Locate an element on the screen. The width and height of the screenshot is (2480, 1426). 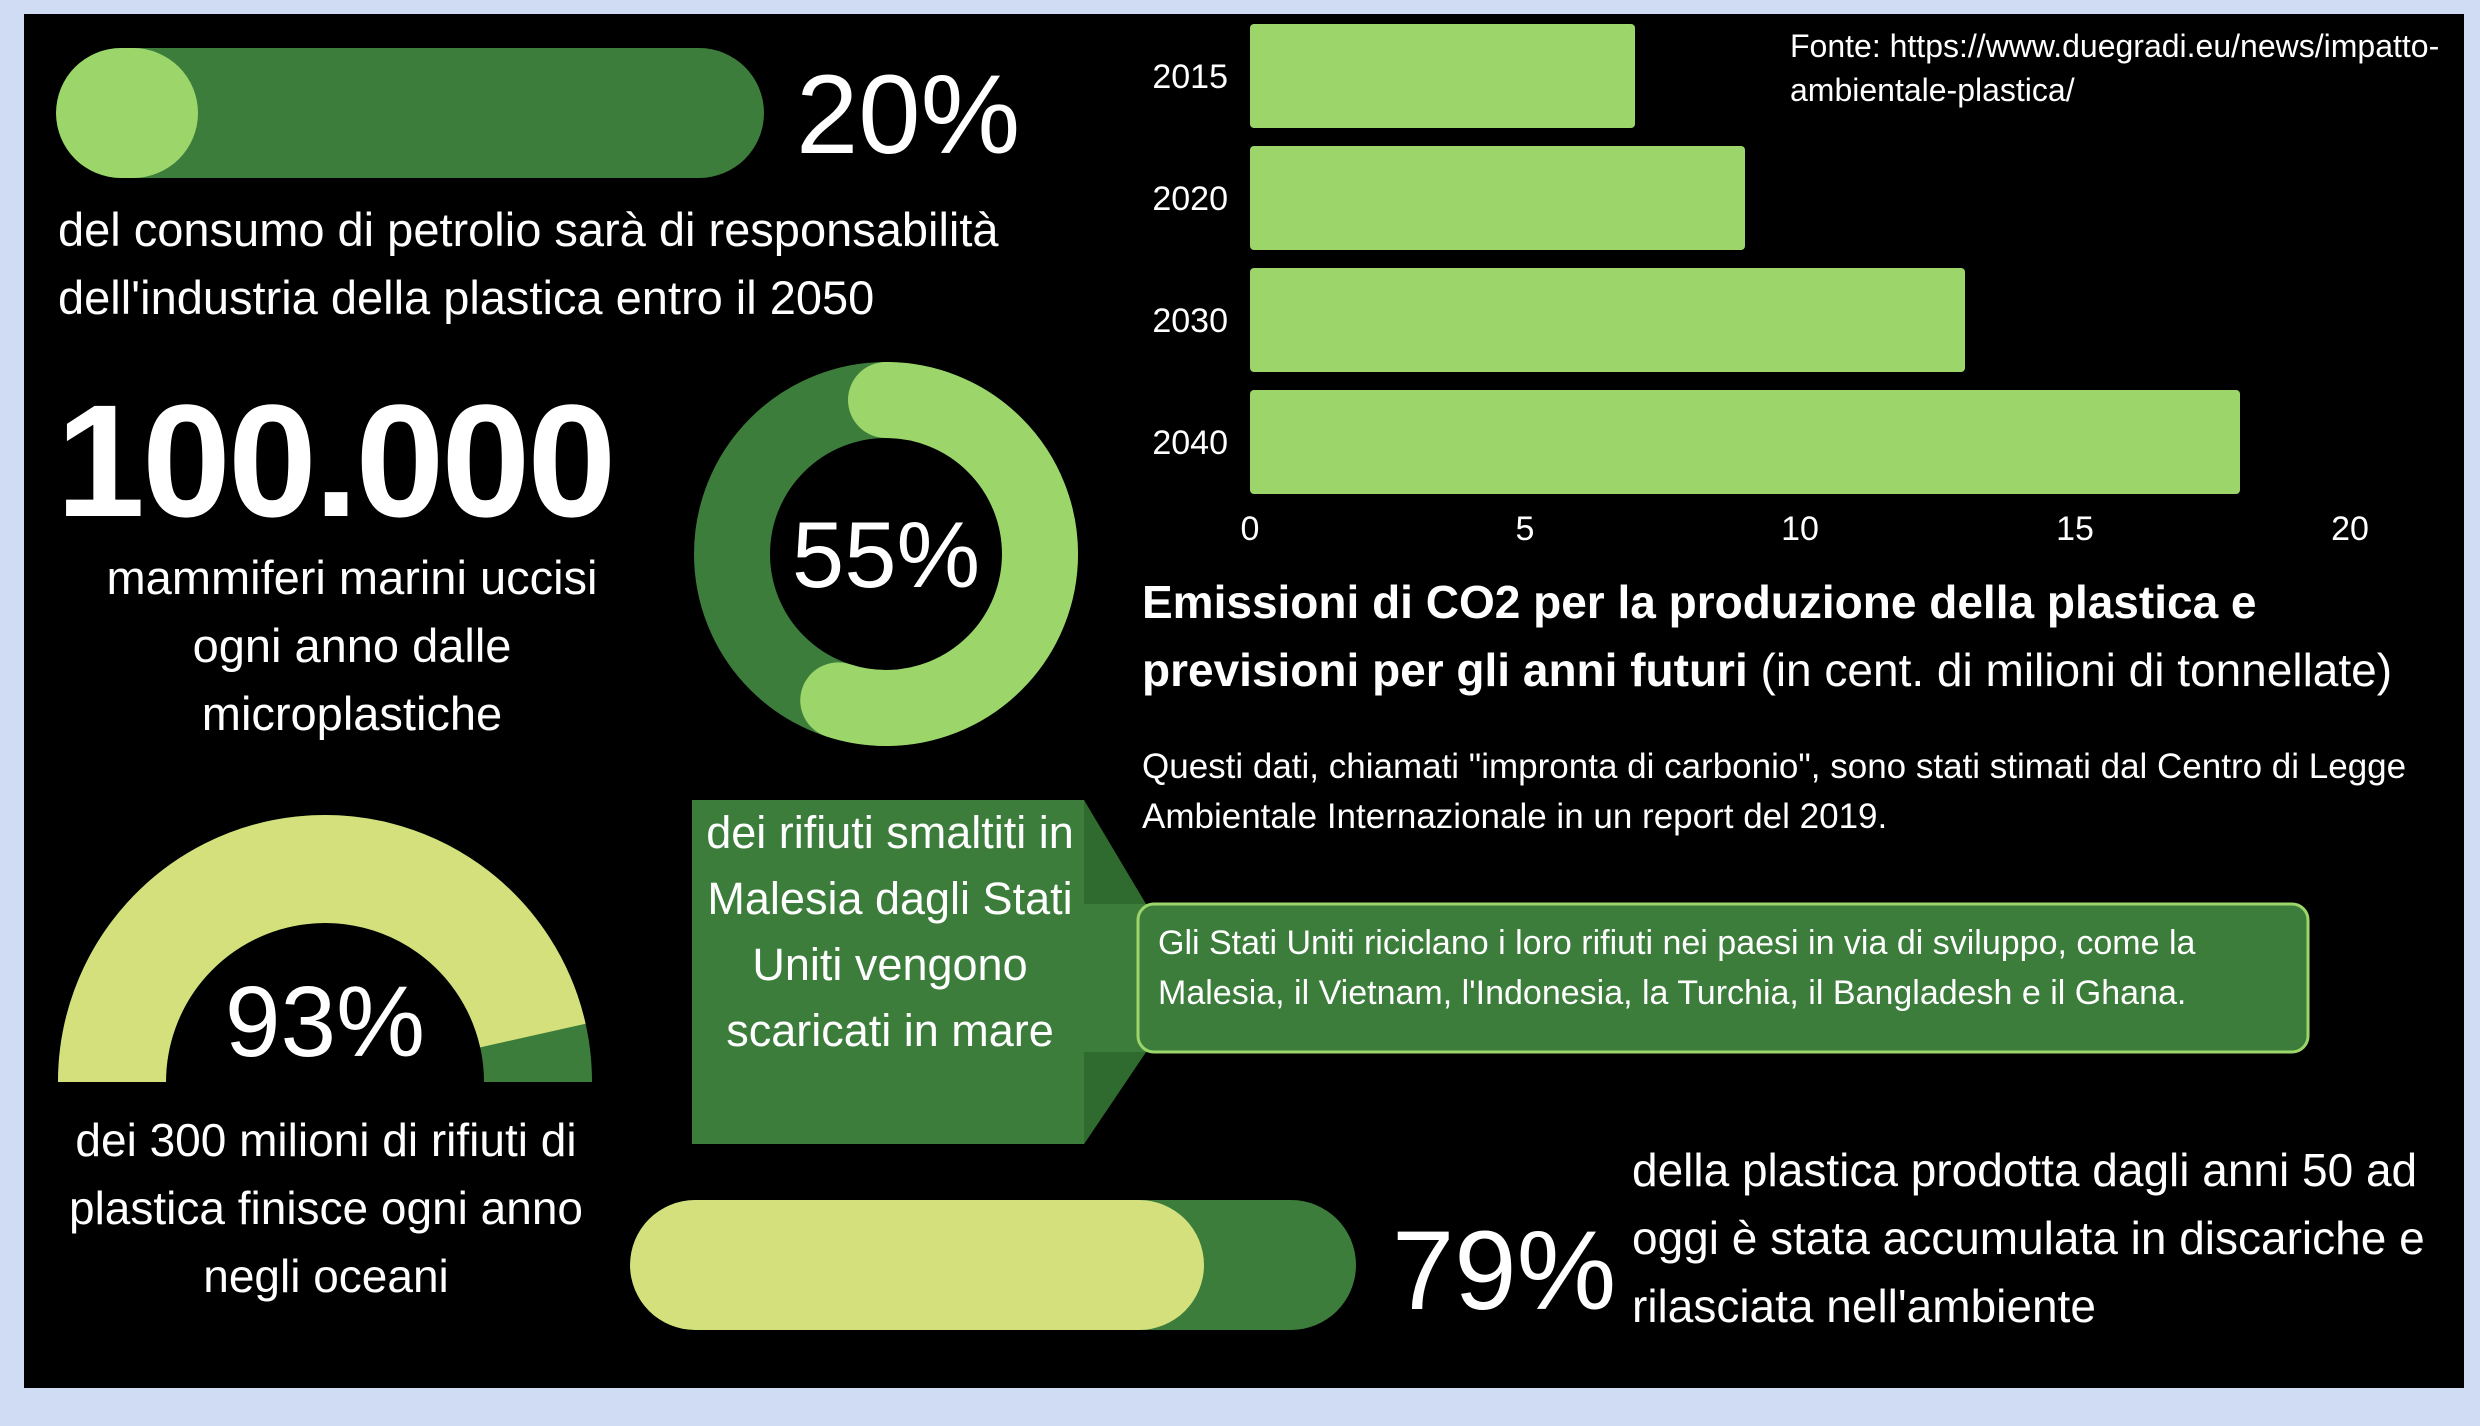
y-tick-label: 2020 is located at coordinates (1190, 199).